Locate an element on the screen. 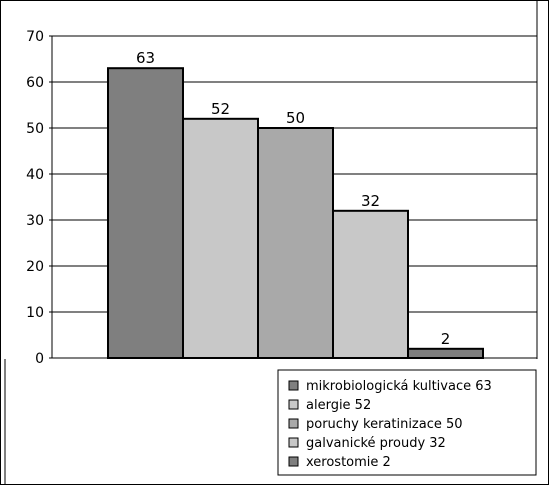 Image resolution: width=549 pixels, height=485 pixels. legend-box is located at coordinates (407, 422).